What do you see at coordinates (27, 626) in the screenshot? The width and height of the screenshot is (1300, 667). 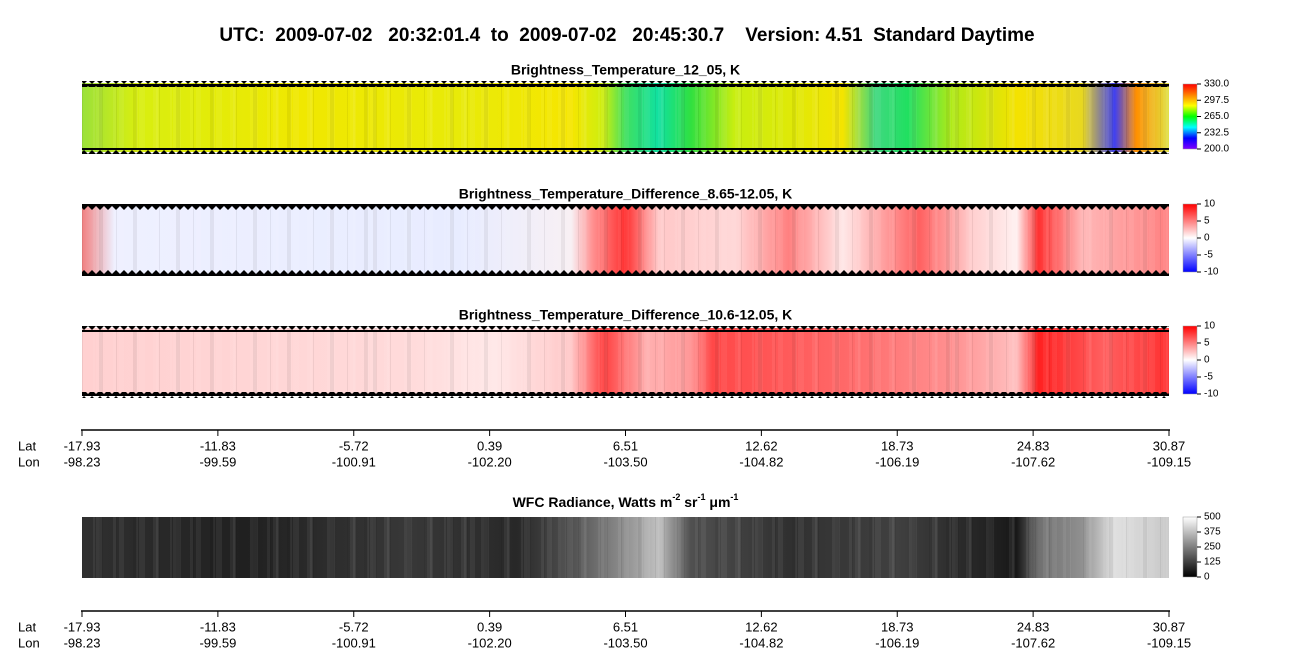 I see `lat-label: Lat` at bounding box center [27, 626].